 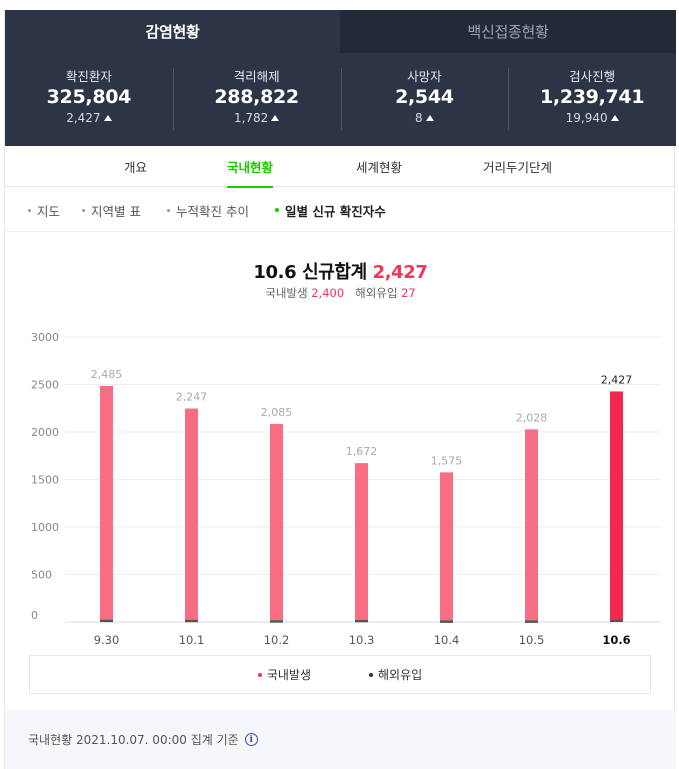 What do you see at coordinates (518, 167) in the screenshot?
I see `tab-distancing-level: 거리두기단계` at bounding box center [518, 167].